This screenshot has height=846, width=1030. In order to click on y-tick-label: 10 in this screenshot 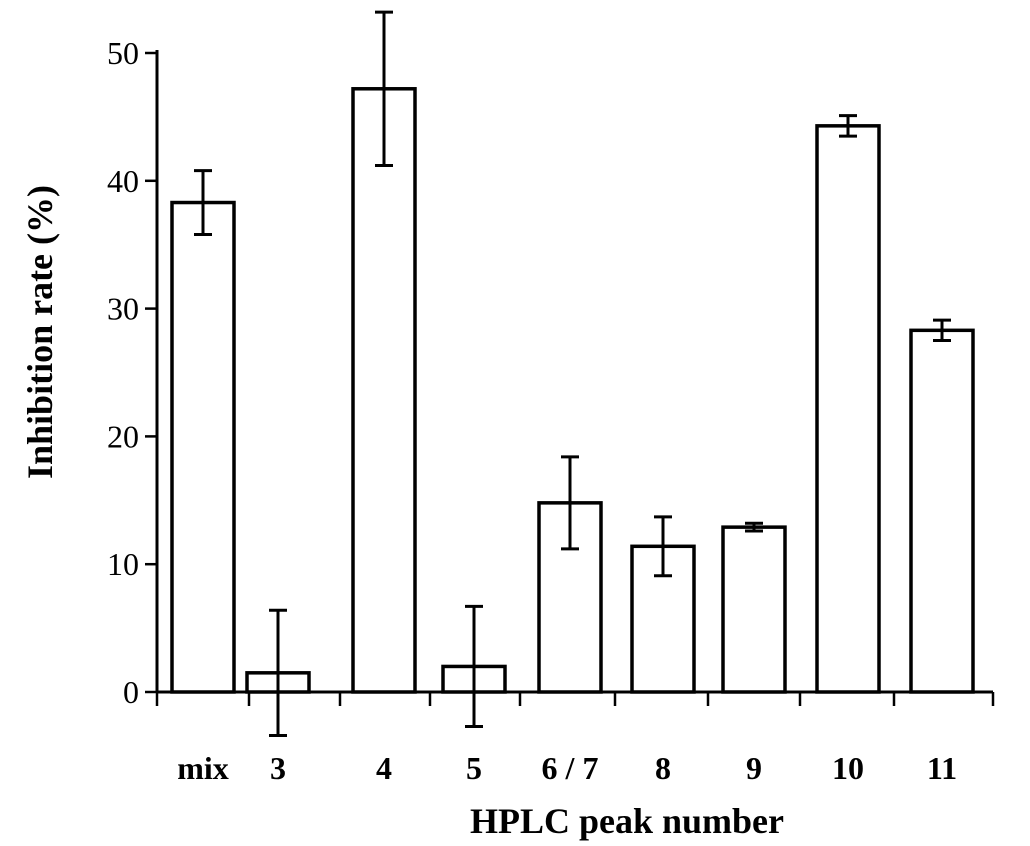, I will do `click(123, 564)`.